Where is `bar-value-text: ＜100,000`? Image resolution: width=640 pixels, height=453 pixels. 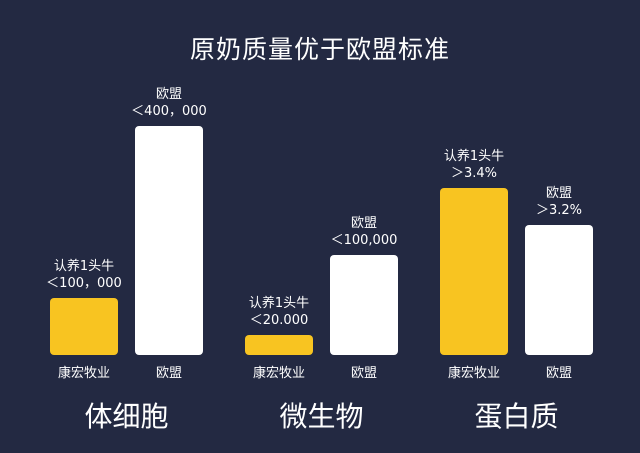
bar-value-text: ＜100,000 is located at coordinates (364, 240).